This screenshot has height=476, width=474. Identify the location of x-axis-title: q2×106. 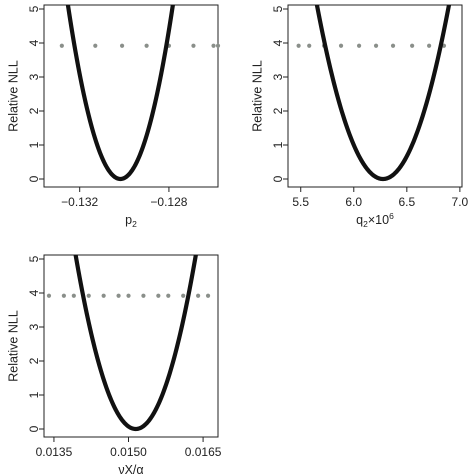
(375, 220).